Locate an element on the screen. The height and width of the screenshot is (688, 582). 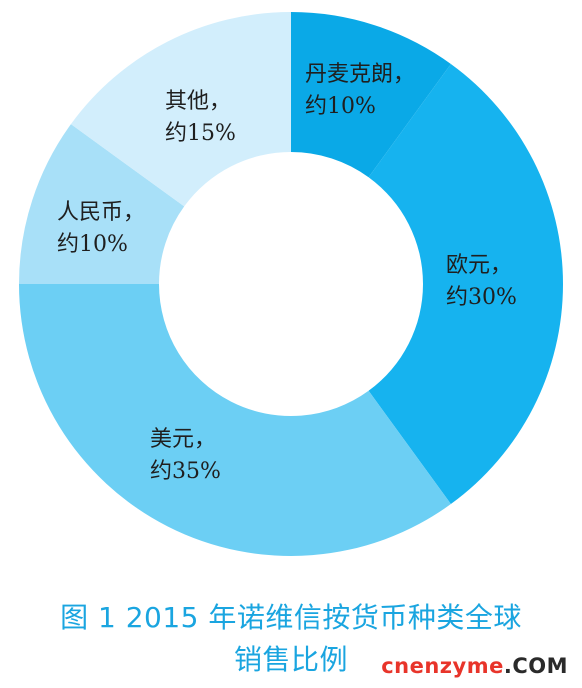
slice-label-name-2: 美元， is located at coordinates (183, 439).